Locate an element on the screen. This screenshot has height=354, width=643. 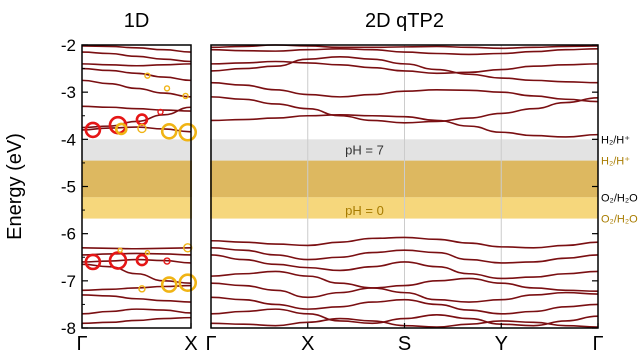
y-tick-label: -3 is located at coordinates (68, 92).